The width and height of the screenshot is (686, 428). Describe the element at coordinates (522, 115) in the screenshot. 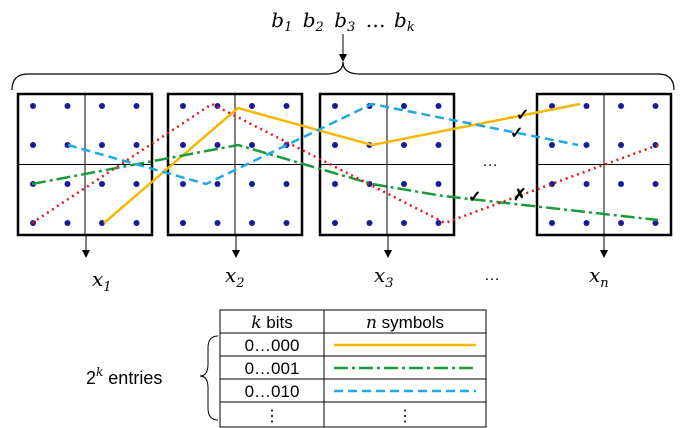

I see `check-mark-1: ✓` at that location.